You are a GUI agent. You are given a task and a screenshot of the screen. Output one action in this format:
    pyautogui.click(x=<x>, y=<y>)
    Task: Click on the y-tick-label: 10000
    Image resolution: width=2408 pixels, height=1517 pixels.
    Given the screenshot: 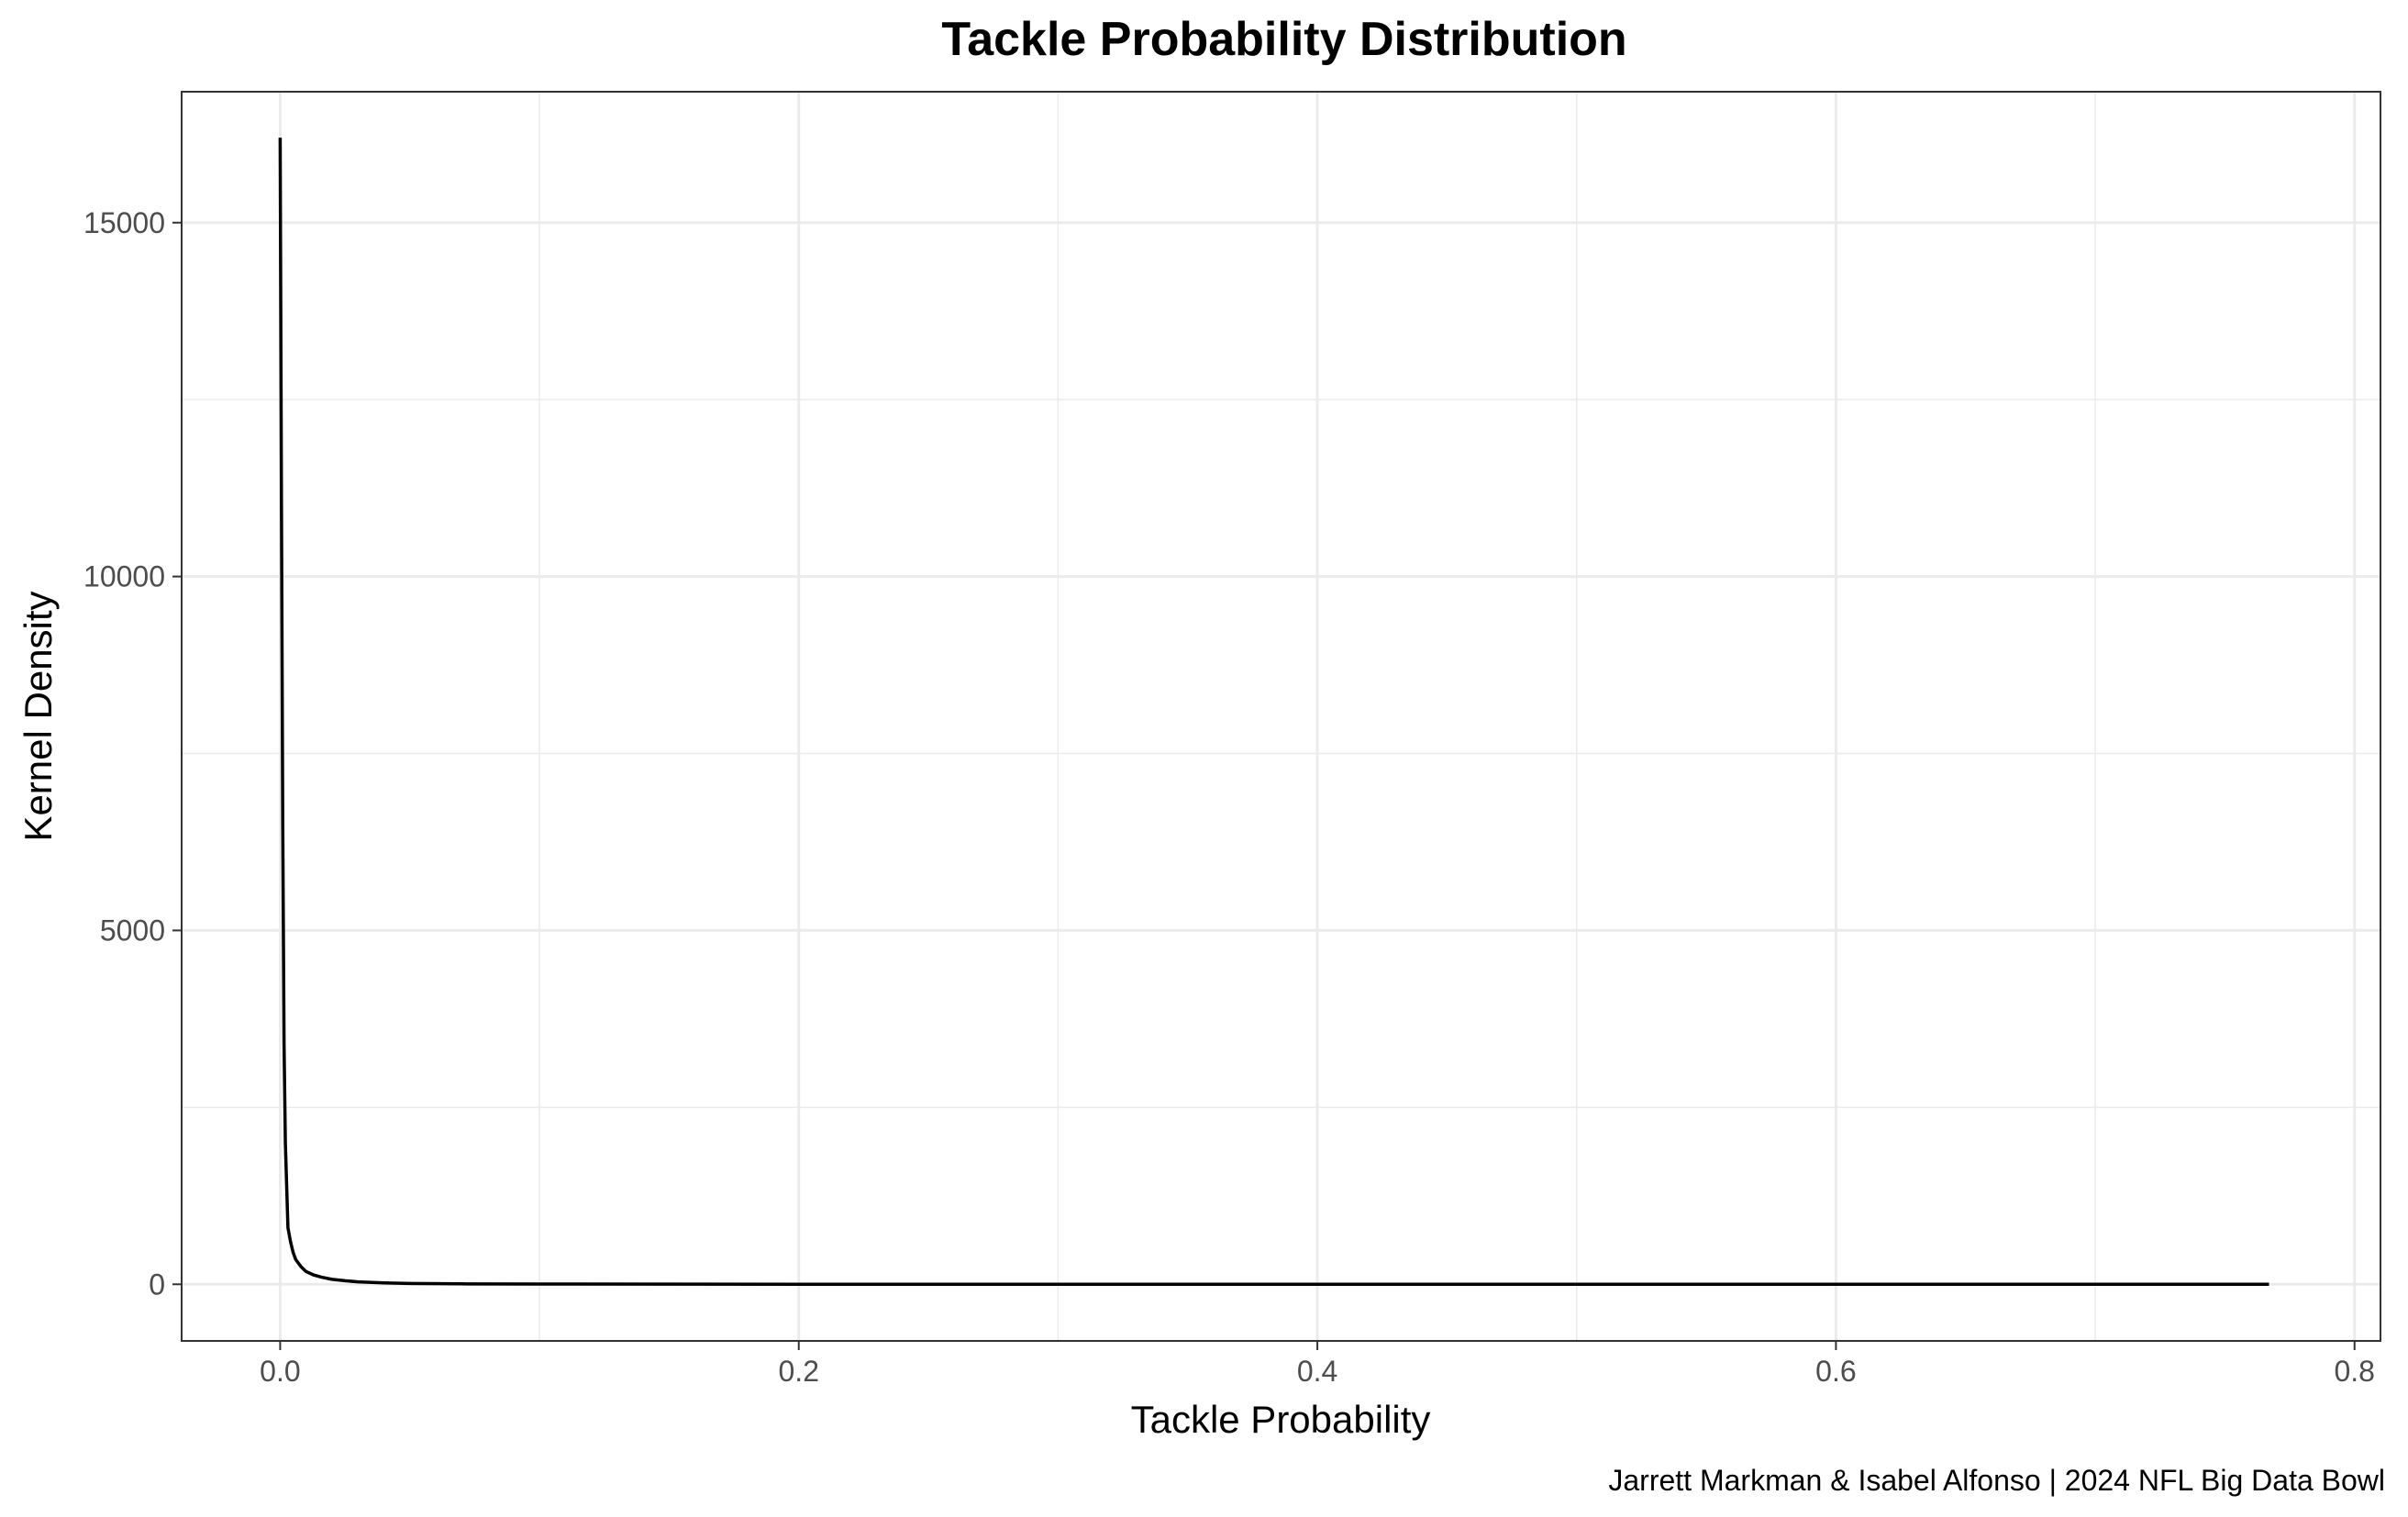 What is the action you would take?
    pyautogui.click(x=124, y=576)
    